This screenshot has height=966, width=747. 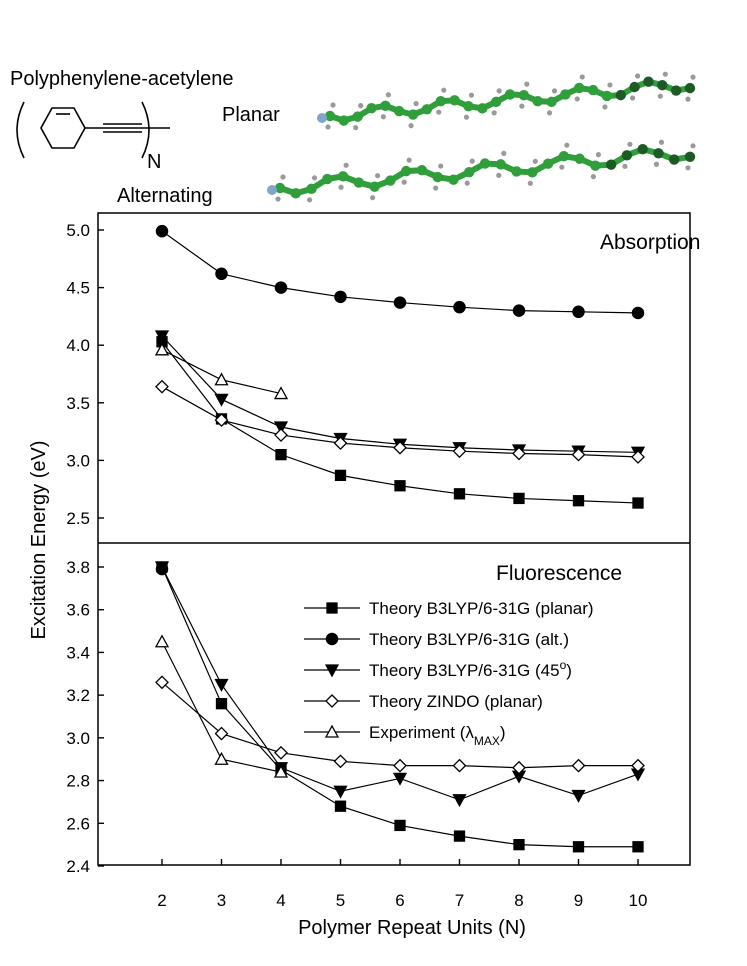 I want to click on y-tick-label: 3.2, so click(x=78, y=695).